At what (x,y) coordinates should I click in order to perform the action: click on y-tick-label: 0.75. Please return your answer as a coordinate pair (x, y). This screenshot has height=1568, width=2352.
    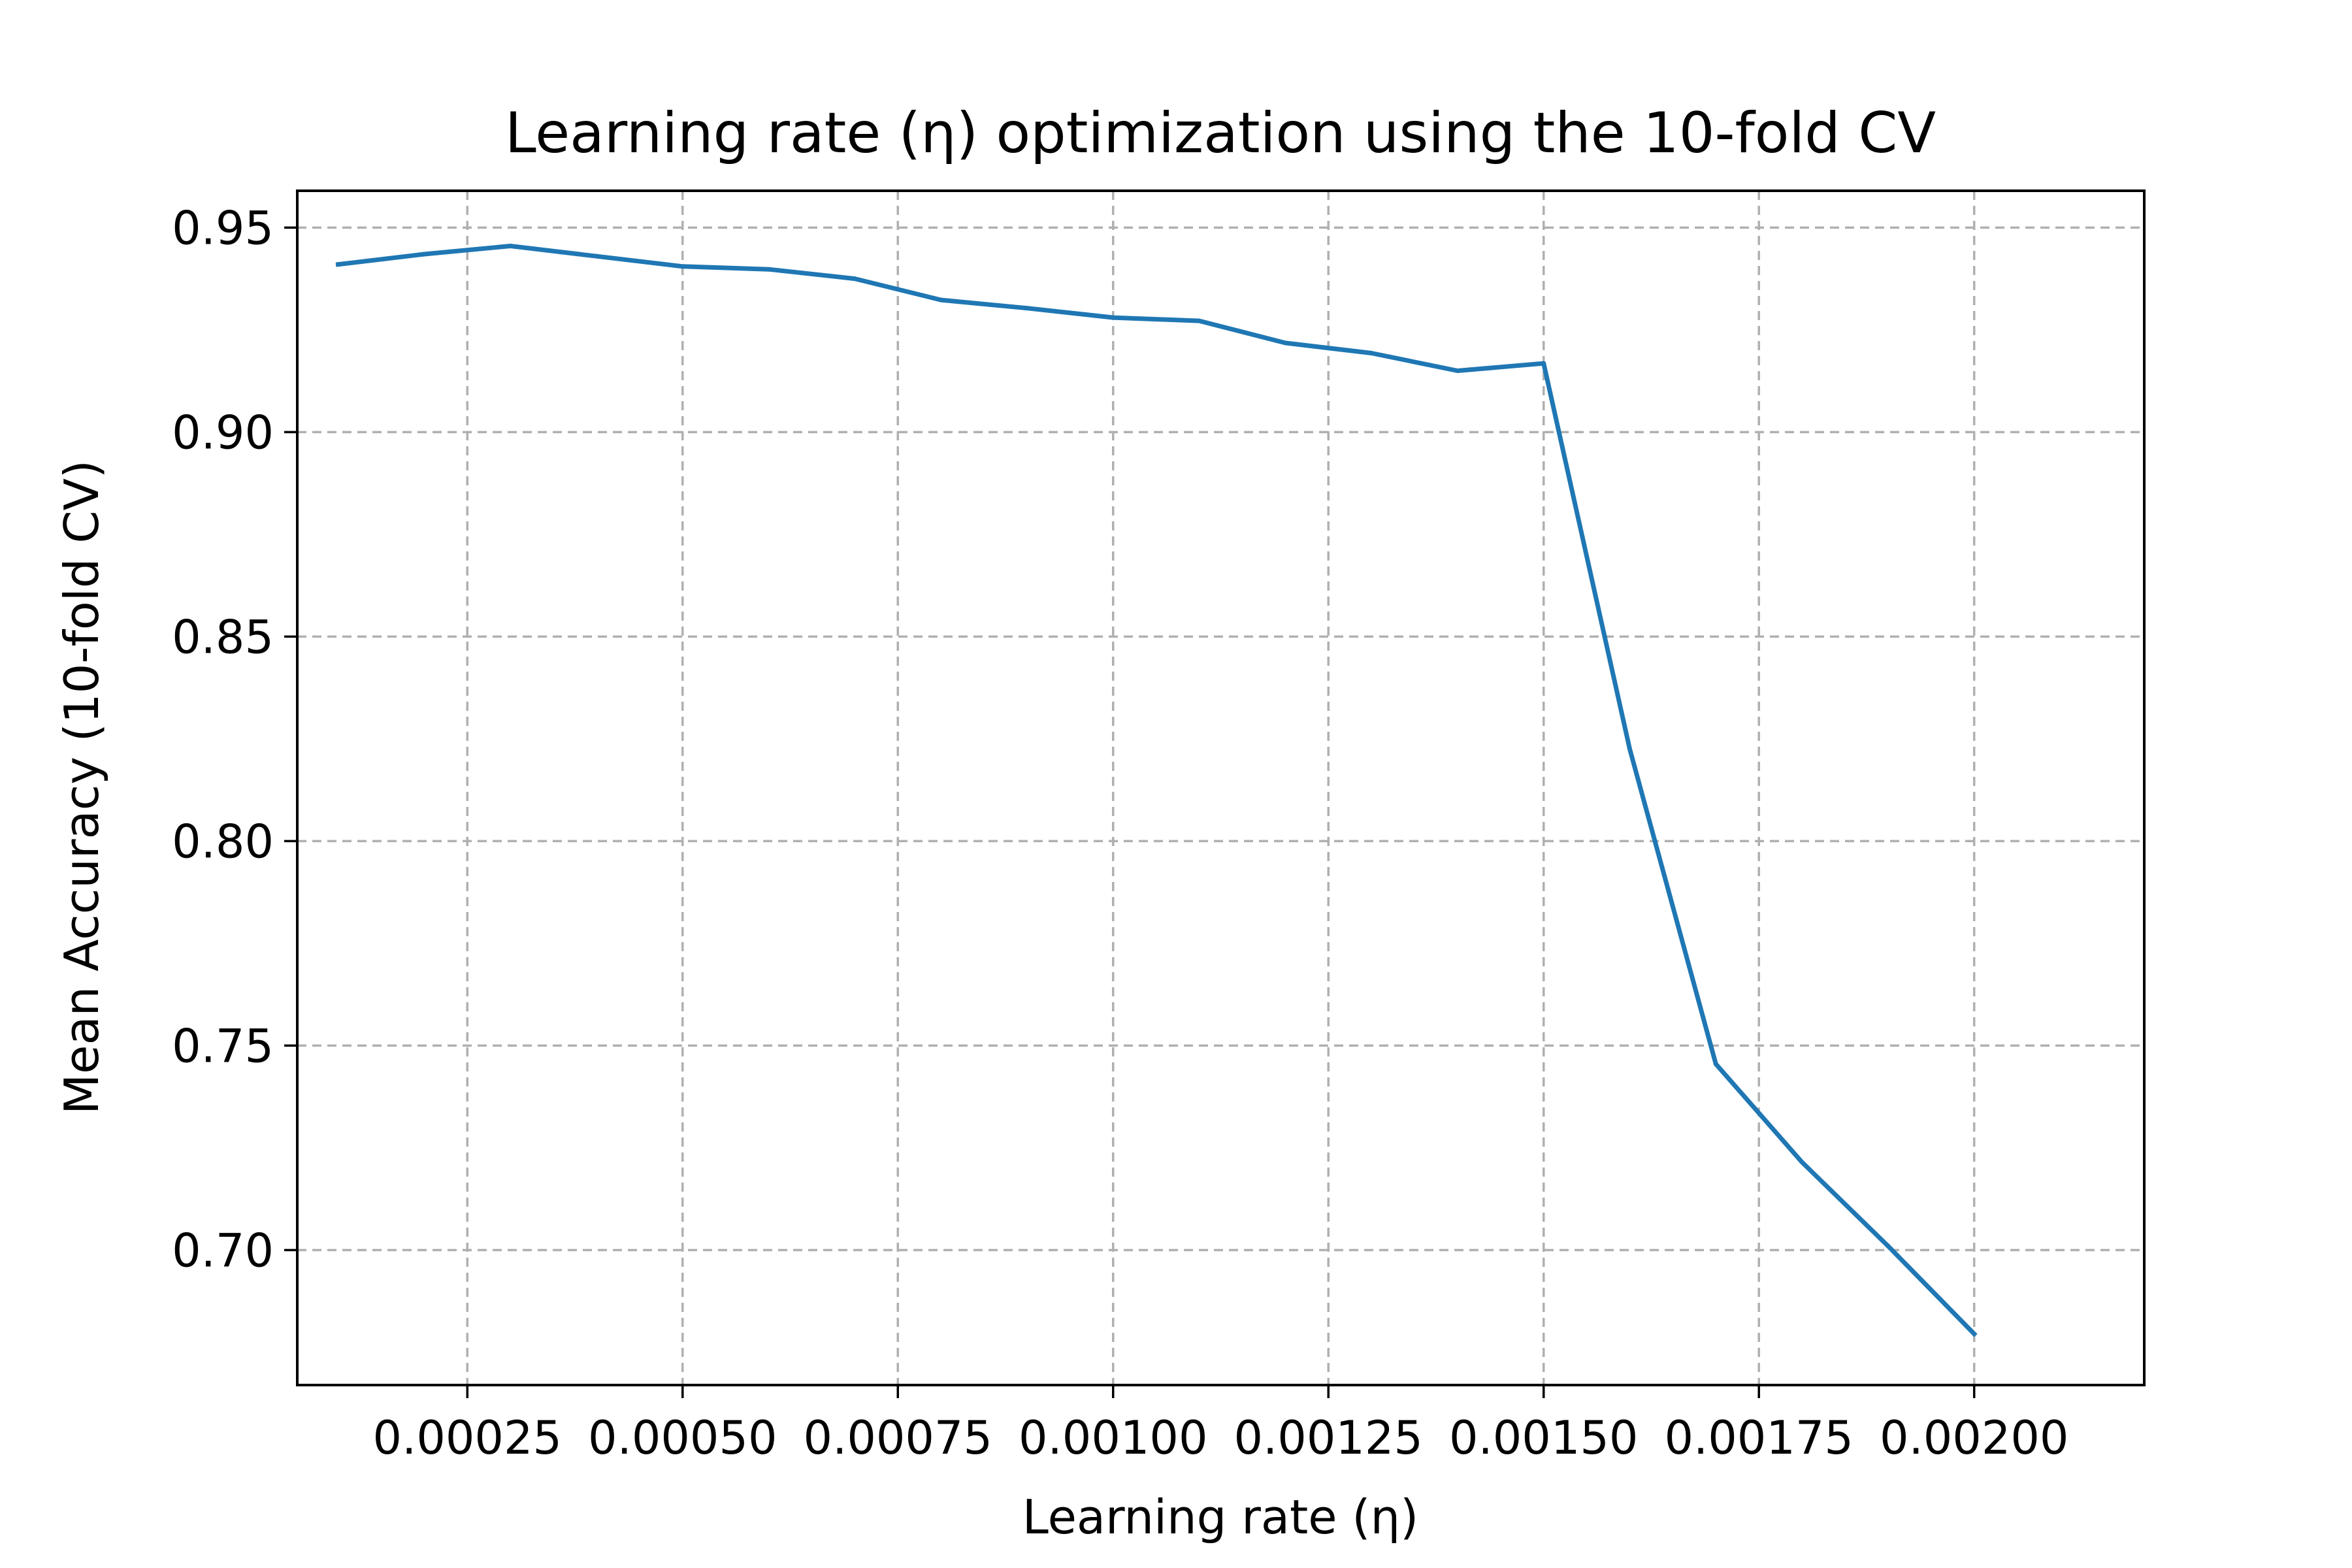
    Looking at the image, I should click on (223, 1046).